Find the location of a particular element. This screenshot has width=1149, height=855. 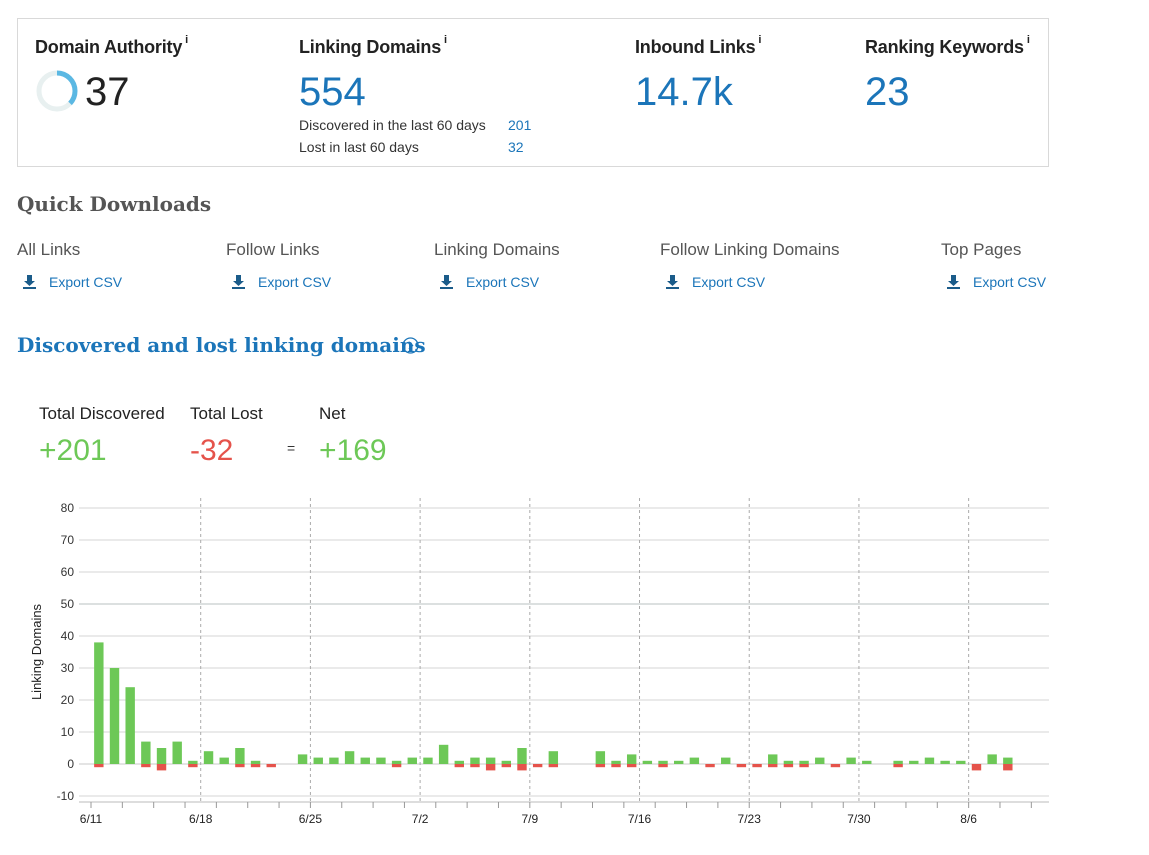

discovered-lost-section-title: Discovered and lost linking domains is located at coordinates (221, 345).